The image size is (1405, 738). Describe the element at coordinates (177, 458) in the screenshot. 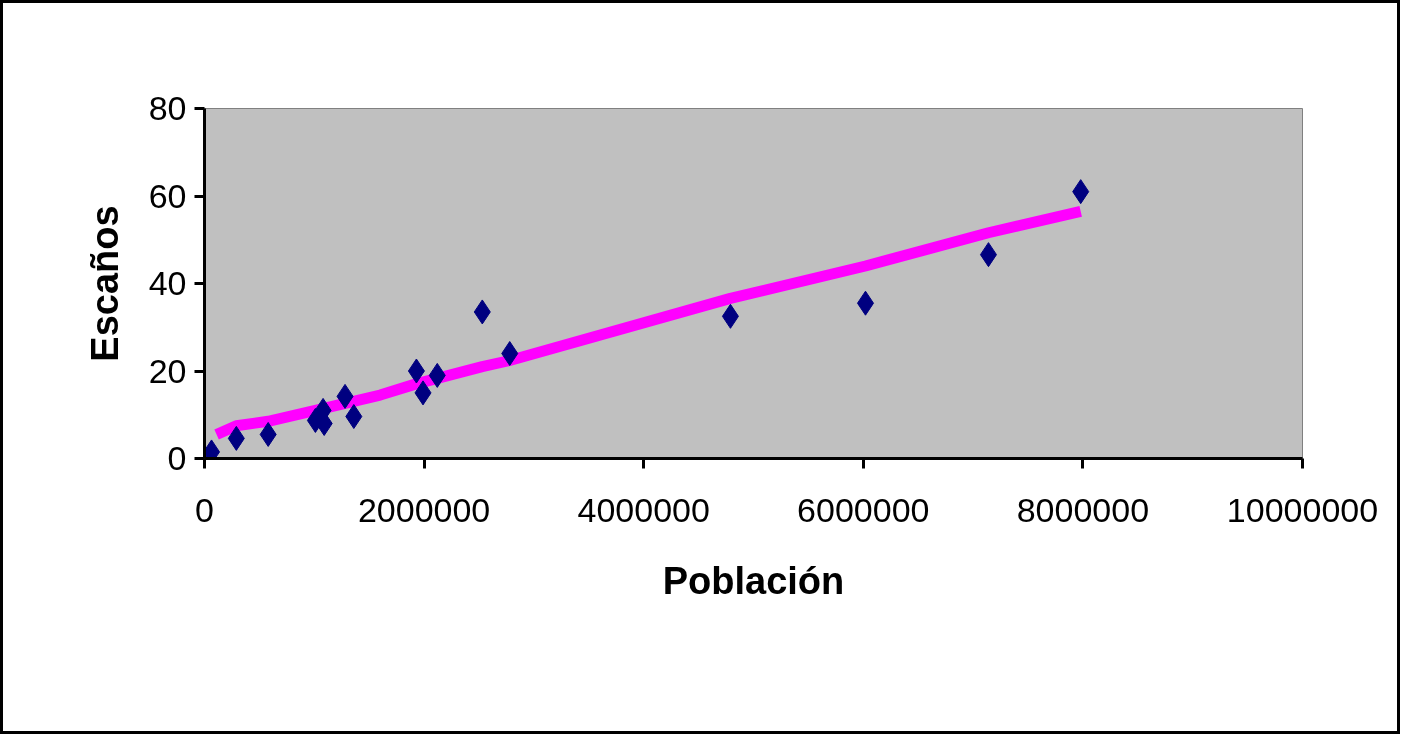

I see `y-tick-label: 0` at that location.